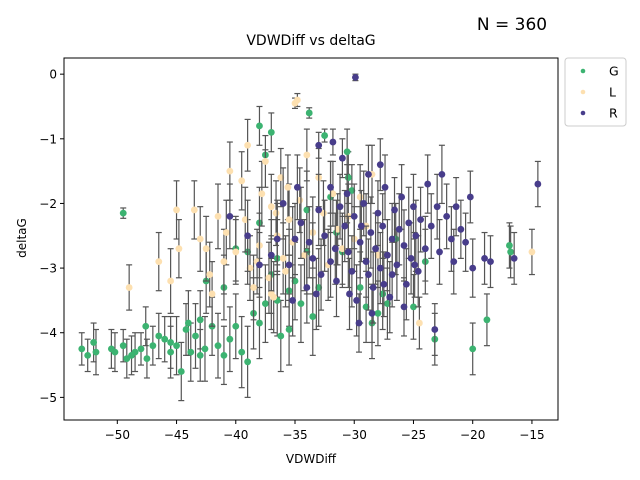  Describe the element at coordinates (613, 113) in the screenshot. I see `legend-label-R: R` at that location.